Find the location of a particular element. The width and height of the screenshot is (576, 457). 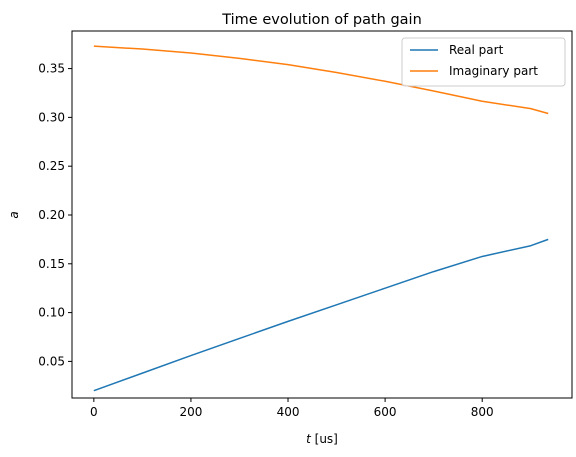

x-axis-label: t [us] is located at coordinates (322, 439).